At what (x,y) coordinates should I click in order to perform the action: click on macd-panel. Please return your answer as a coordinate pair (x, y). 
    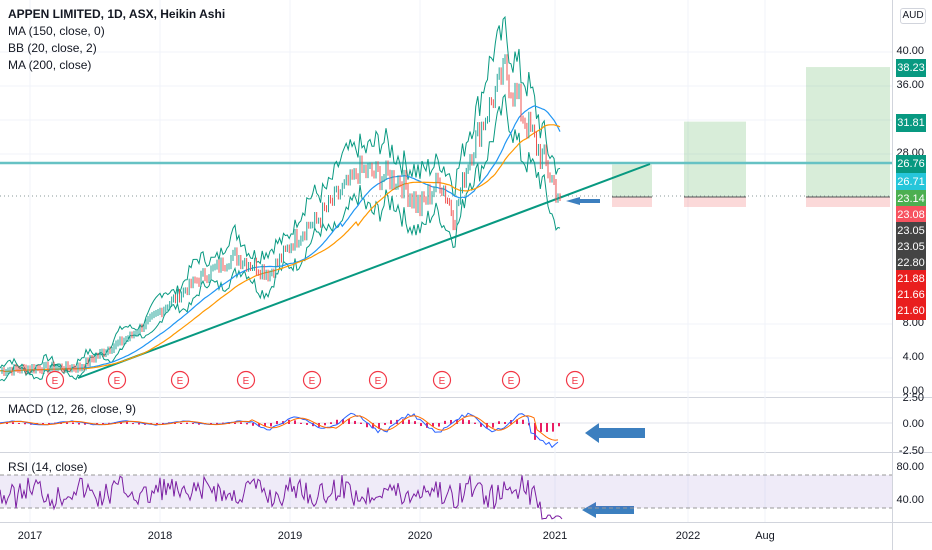
    Looking at the image, I should click on (446, 430).